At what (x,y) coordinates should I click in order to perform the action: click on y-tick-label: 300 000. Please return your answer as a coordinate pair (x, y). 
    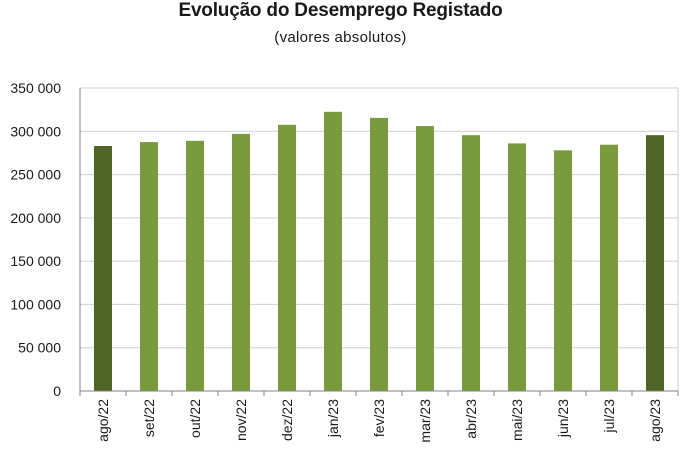
    Looking at the image, I should click on (35, 131).